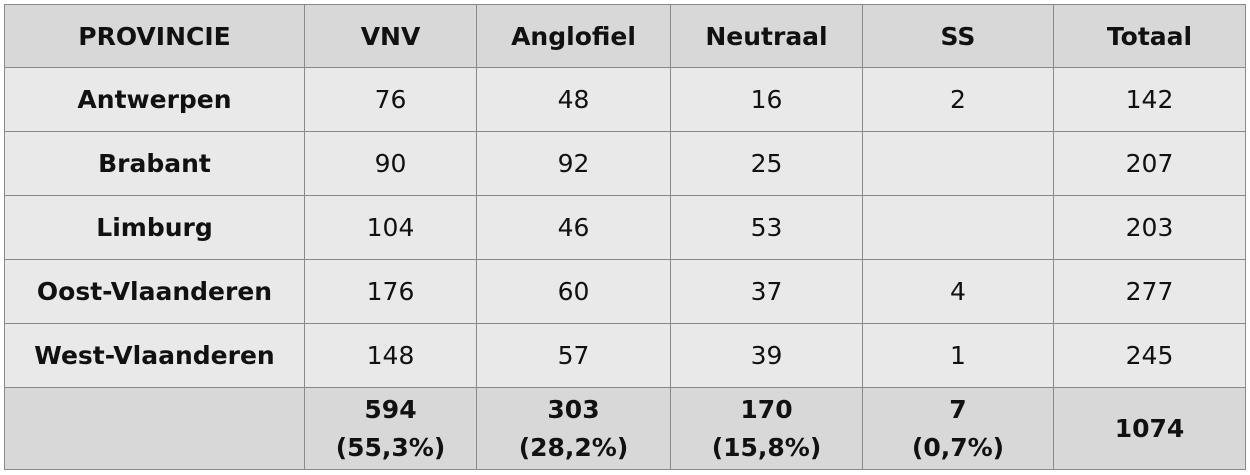  Describe the element at coordinates (766, 227) in the screenshot. I see `value-cell: 53` at that location.